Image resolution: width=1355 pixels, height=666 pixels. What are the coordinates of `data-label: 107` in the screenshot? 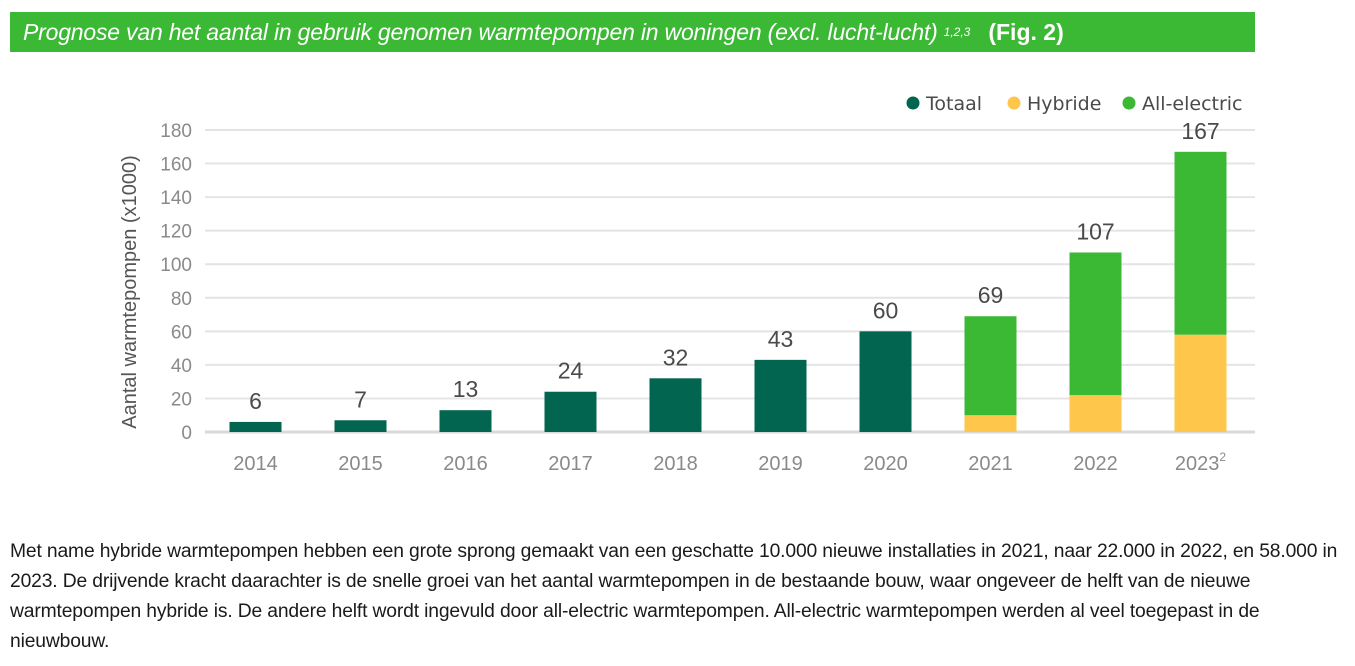 It's located at (1095, 231).